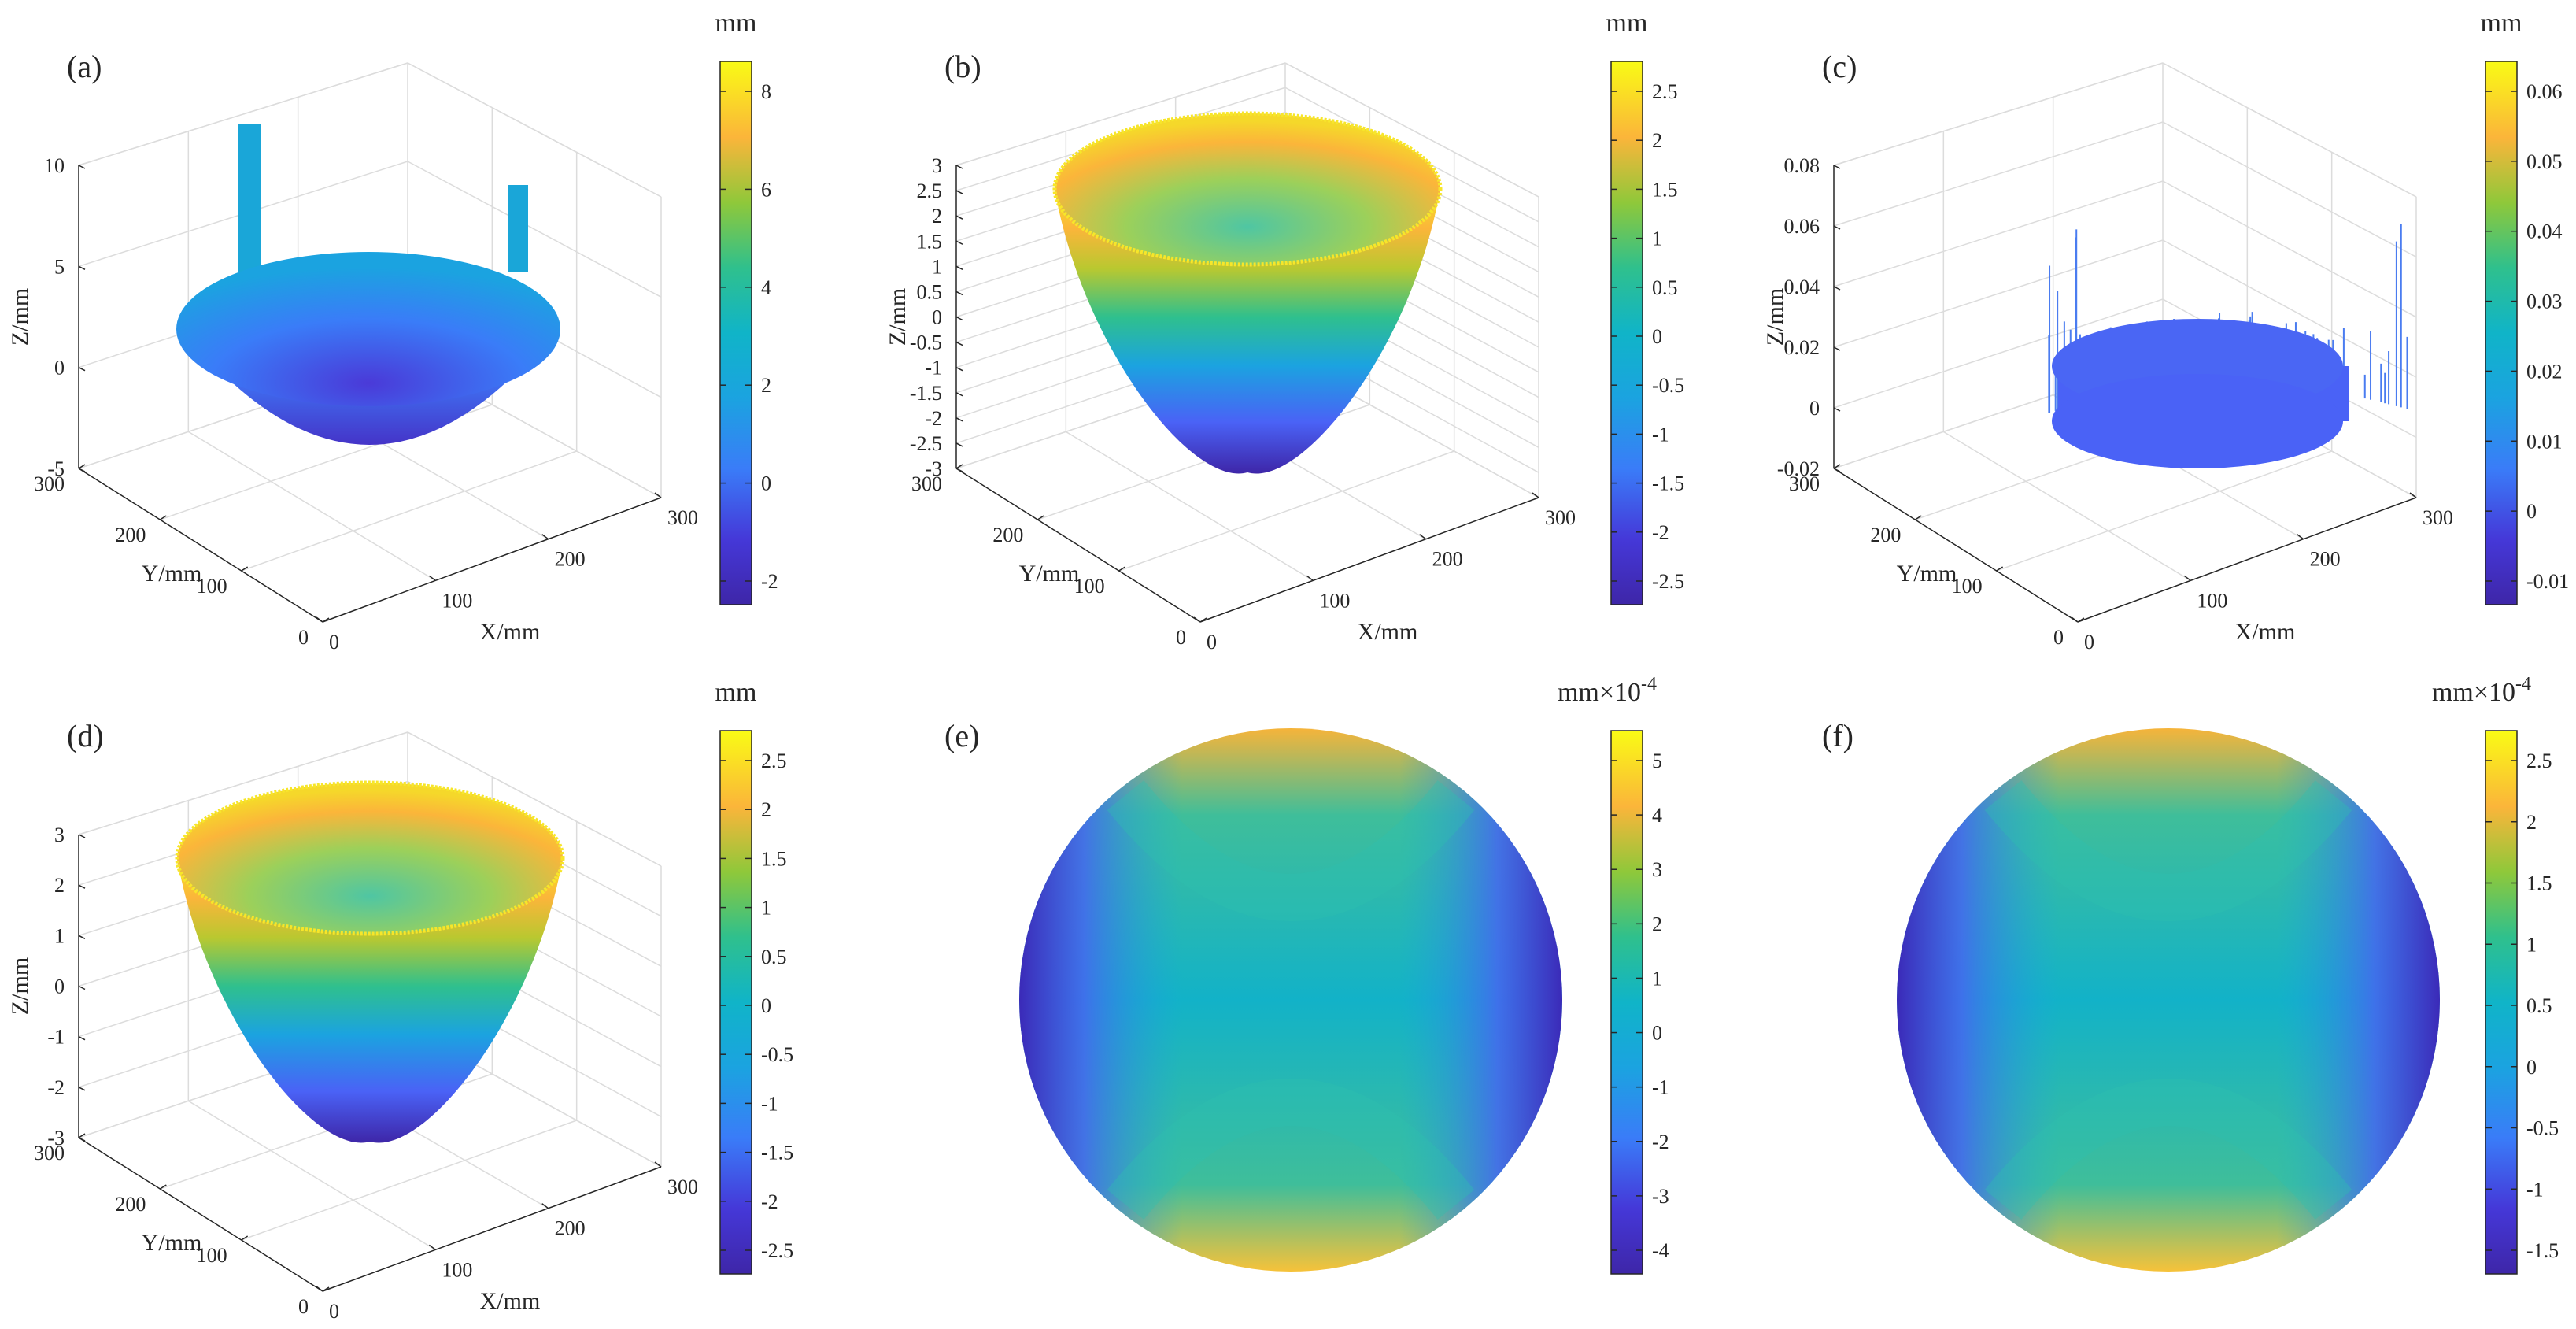 The height and width of the screenshot is (1329, 2576). What do you see at coordinates (60, 935) in the screenshot?
I see `z-tick-label: 1` at bounding box center [60, 935].